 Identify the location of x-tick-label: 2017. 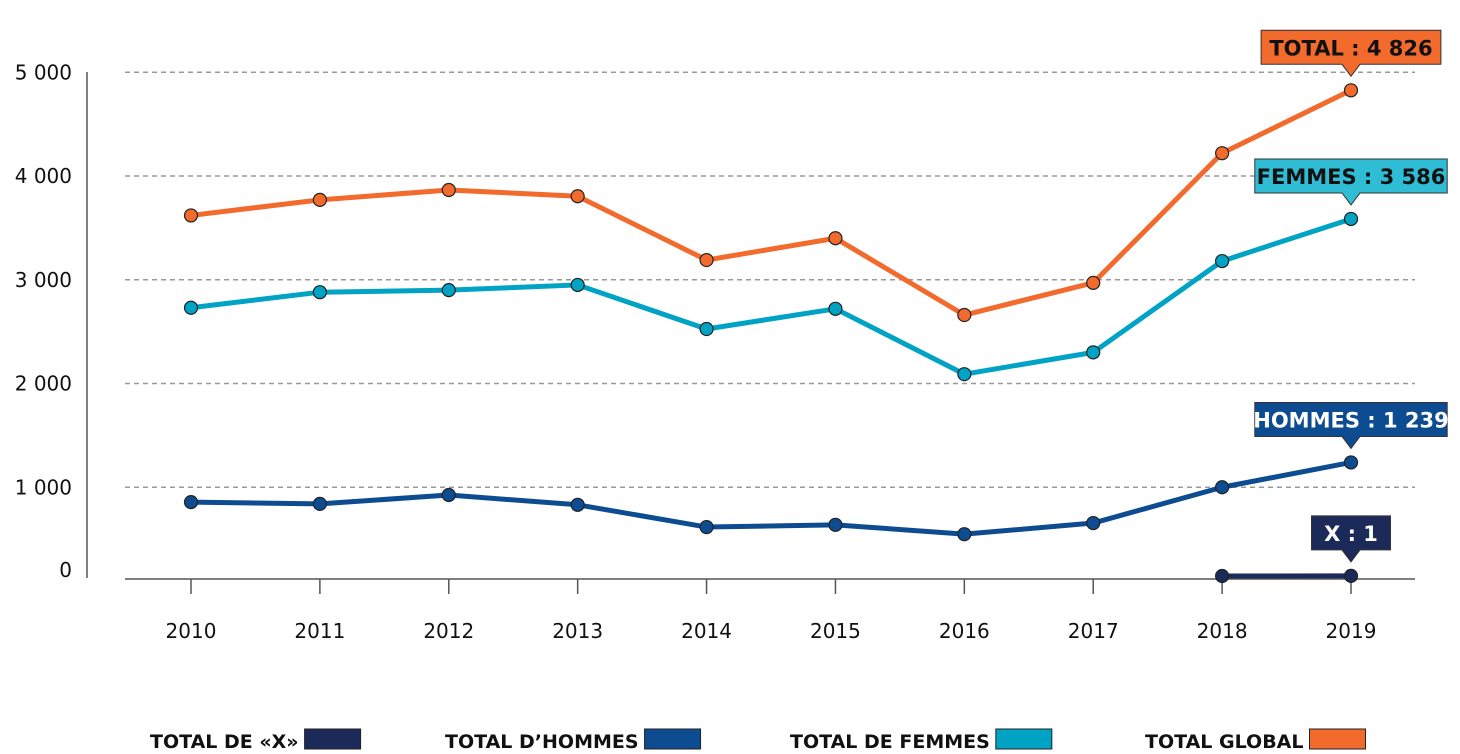
(1093, 631).